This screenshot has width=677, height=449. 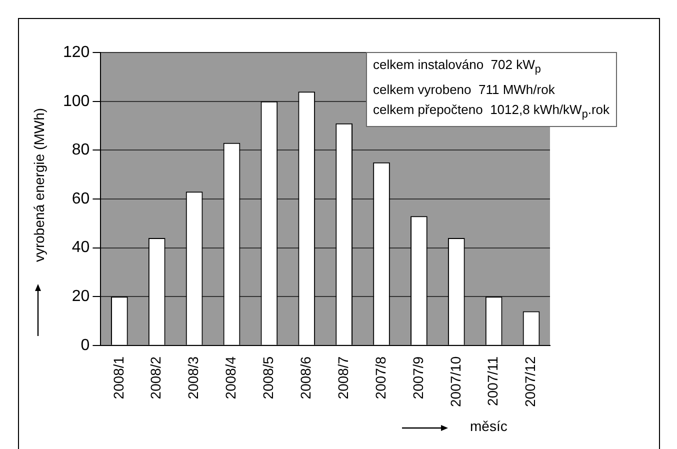 I want to click on y-tick-label: 100, so click(x=76, y=101).